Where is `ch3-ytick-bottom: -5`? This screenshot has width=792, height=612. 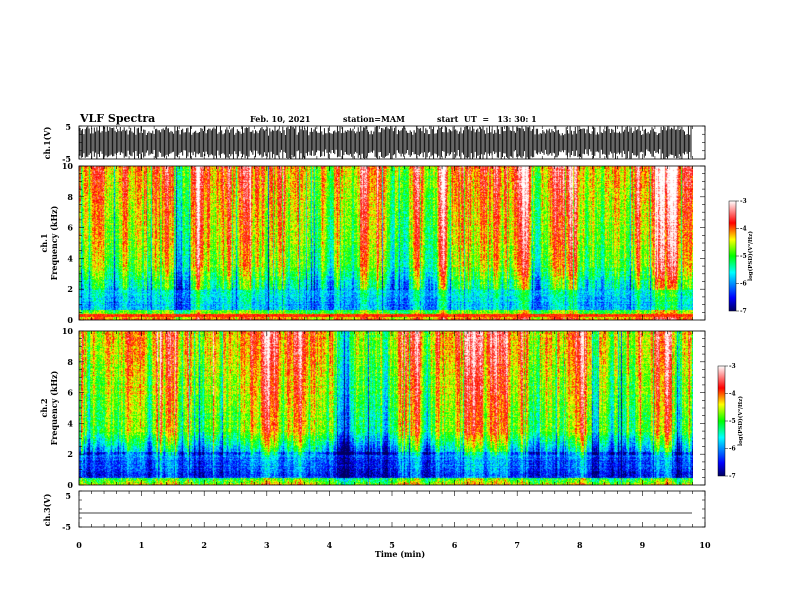 ch3-ytick-bottom: -5 is located at coordinates (66, 527).